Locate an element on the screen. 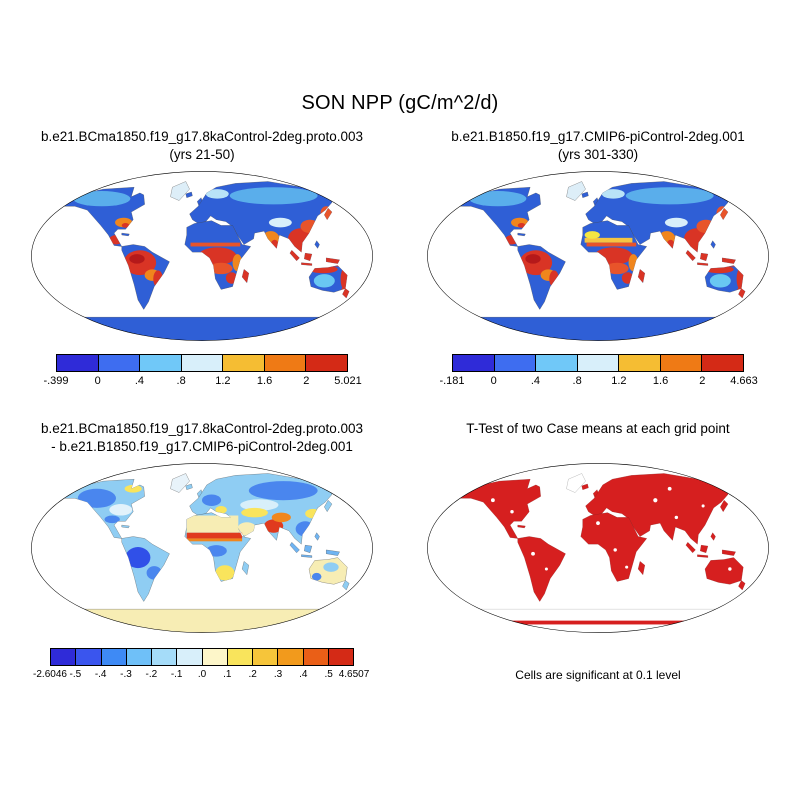  colorbar-8ka-control: -.399 0 .4 .8 1.2 1.6 2 5.021 is located at coordinates (202, 371).